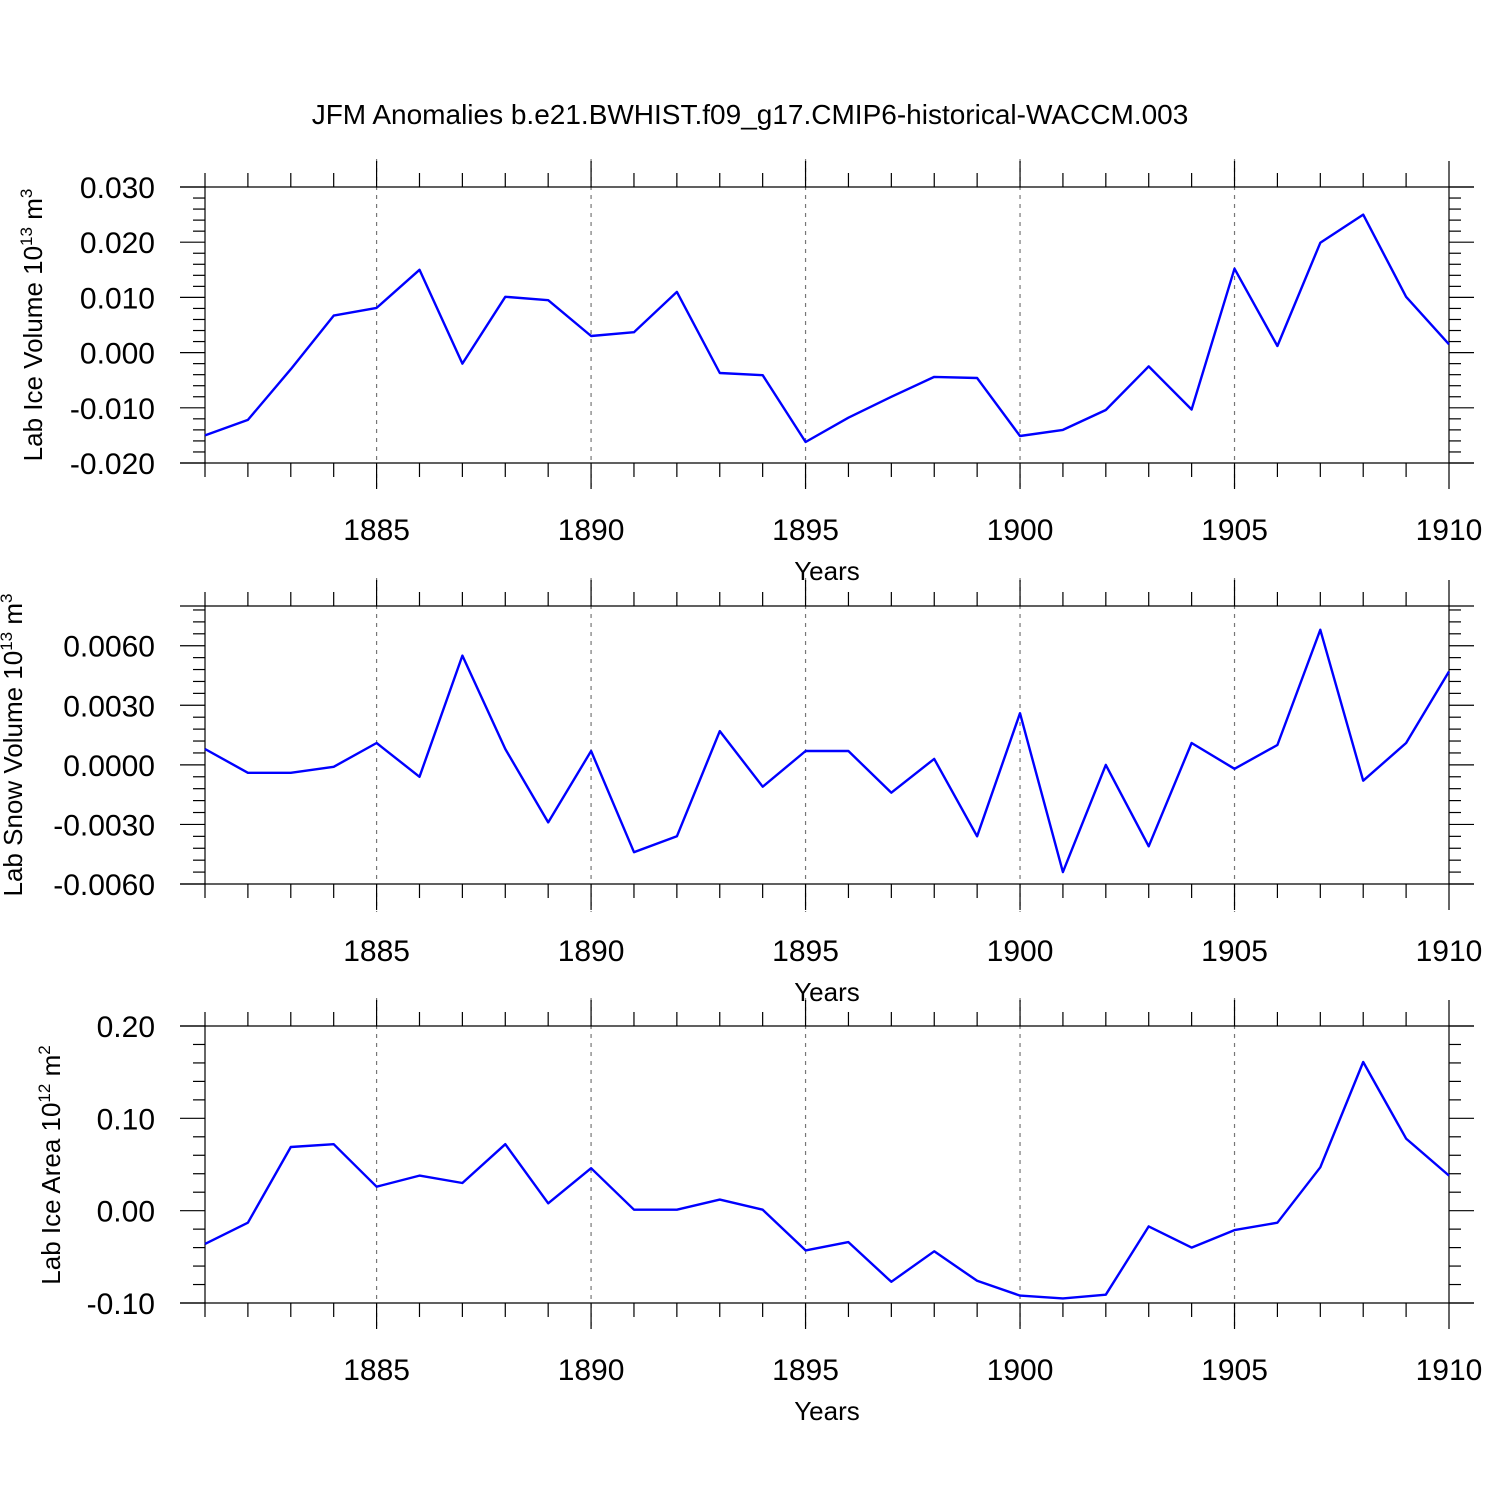 This screenshot has width=1500, height=1500. I want to click on y-axis-label-unit-exponent: 2, so click(44, 1049).